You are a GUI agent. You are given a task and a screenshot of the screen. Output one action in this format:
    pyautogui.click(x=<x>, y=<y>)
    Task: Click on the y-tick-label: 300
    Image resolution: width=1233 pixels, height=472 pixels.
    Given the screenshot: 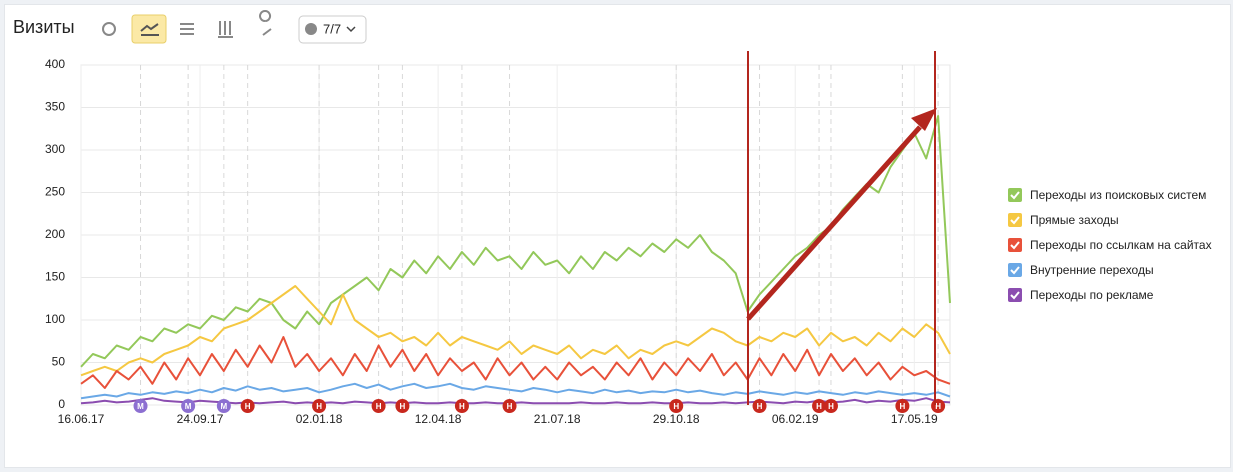 What is the action you would take?
    pyautogui.click(x=55, y=149)
    